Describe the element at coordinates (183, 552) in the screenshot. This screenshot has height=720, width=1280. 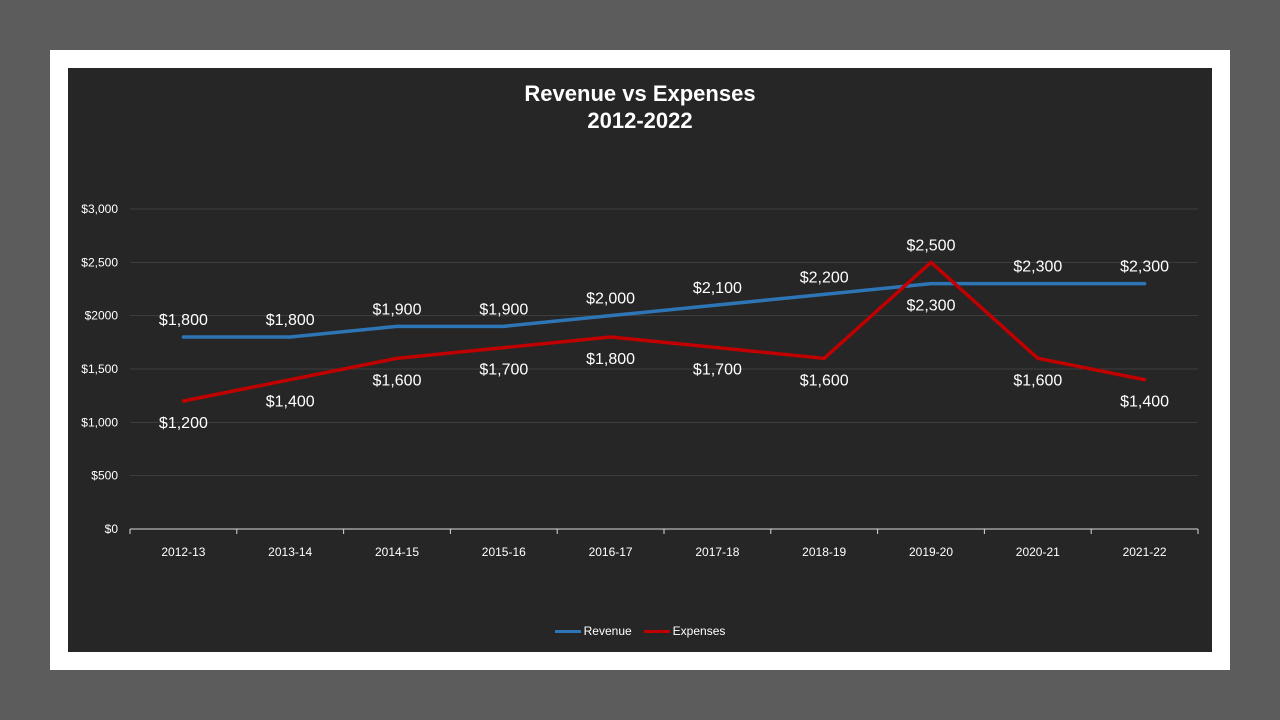
I see `x-tick-label: 2012-13` at that location.